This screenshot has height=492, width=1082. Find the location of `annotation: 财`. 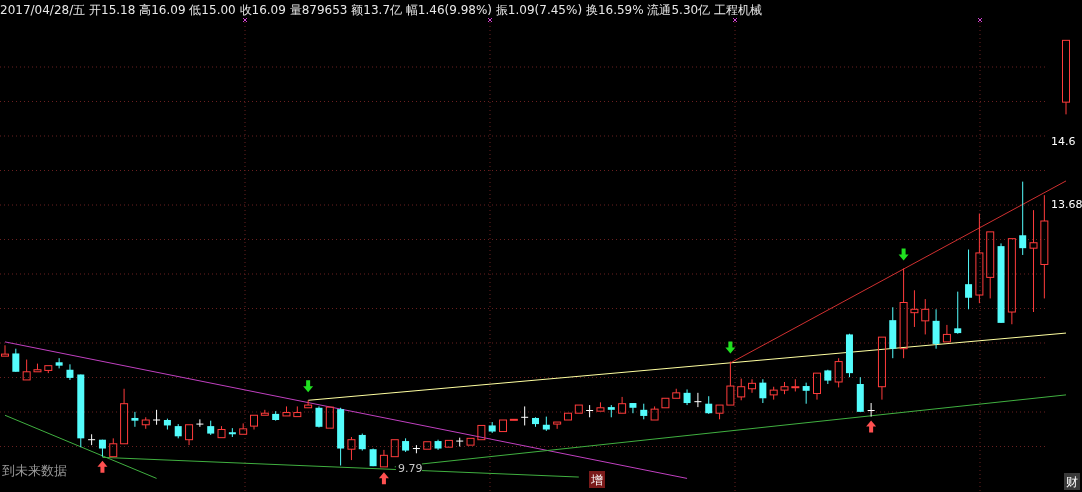

annotation: 财 is located at coordinates (1072, 482).